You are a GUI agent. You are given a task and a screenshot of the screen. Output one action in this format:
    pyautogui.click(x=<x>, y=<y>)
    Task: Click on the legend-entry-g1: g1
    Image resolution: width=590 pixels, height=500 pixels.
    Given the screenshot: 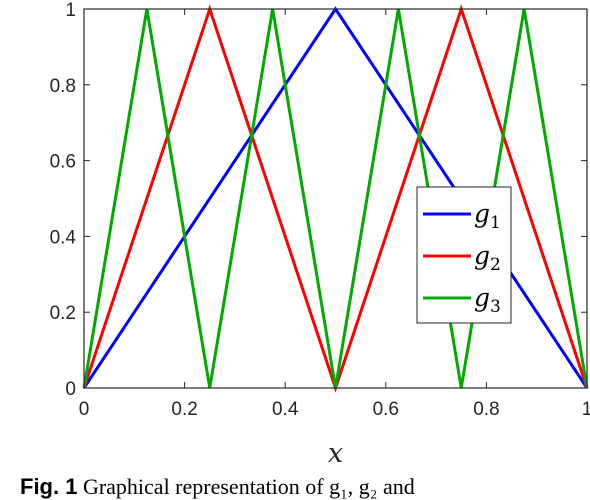 What is the action you would take?
    pyautogui.click(x=487, y=216)
    